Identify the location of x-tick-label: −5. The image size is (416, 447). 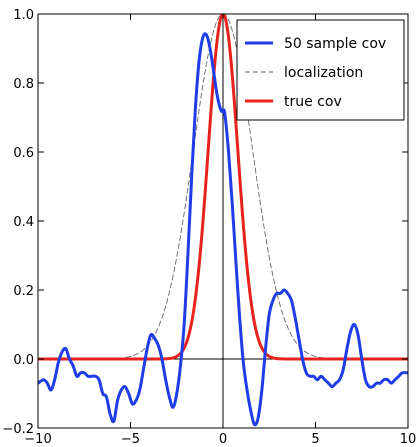
(130, 439).